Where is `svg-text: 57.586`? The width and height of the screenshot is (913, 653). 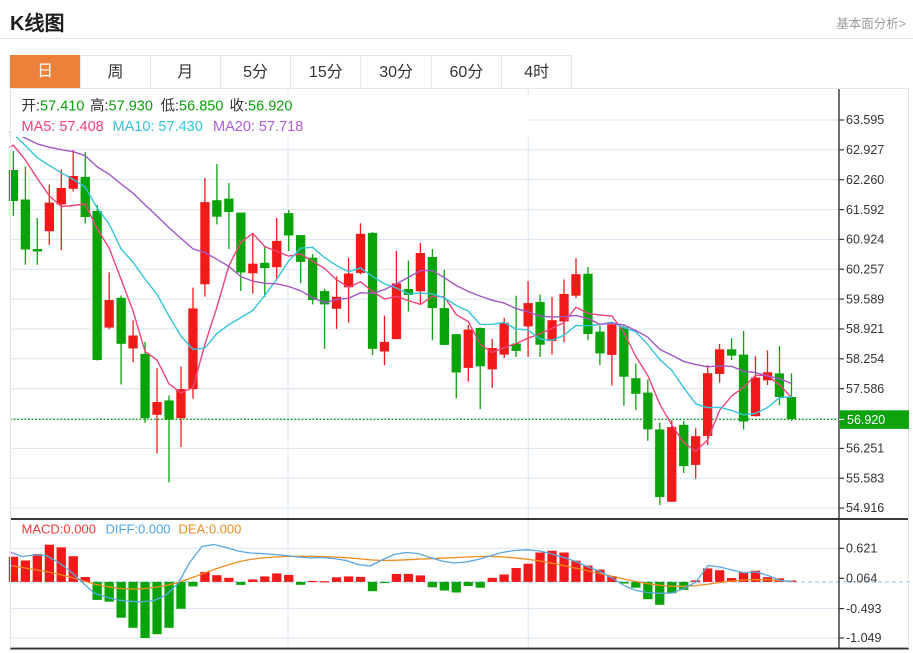 svg-text: 57.586 is located at coordinates (865, 389).